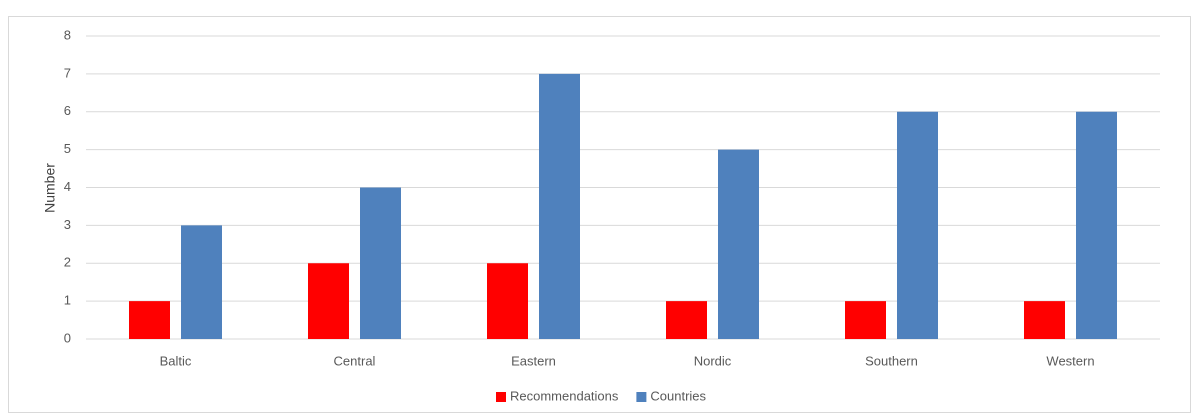 The image size is (1195, 415). What do you see at coordinates (149, 320) in the screenshot?
I see `bar-recommendations-baltic` at bounding box center [149, 320].